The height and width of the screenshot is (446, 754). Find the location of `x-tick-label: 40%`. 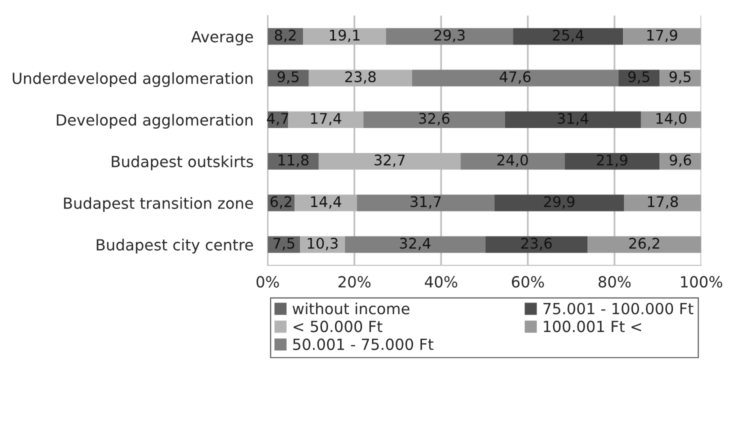

x-tick-label: 40% is located at coordinates (441, 282).